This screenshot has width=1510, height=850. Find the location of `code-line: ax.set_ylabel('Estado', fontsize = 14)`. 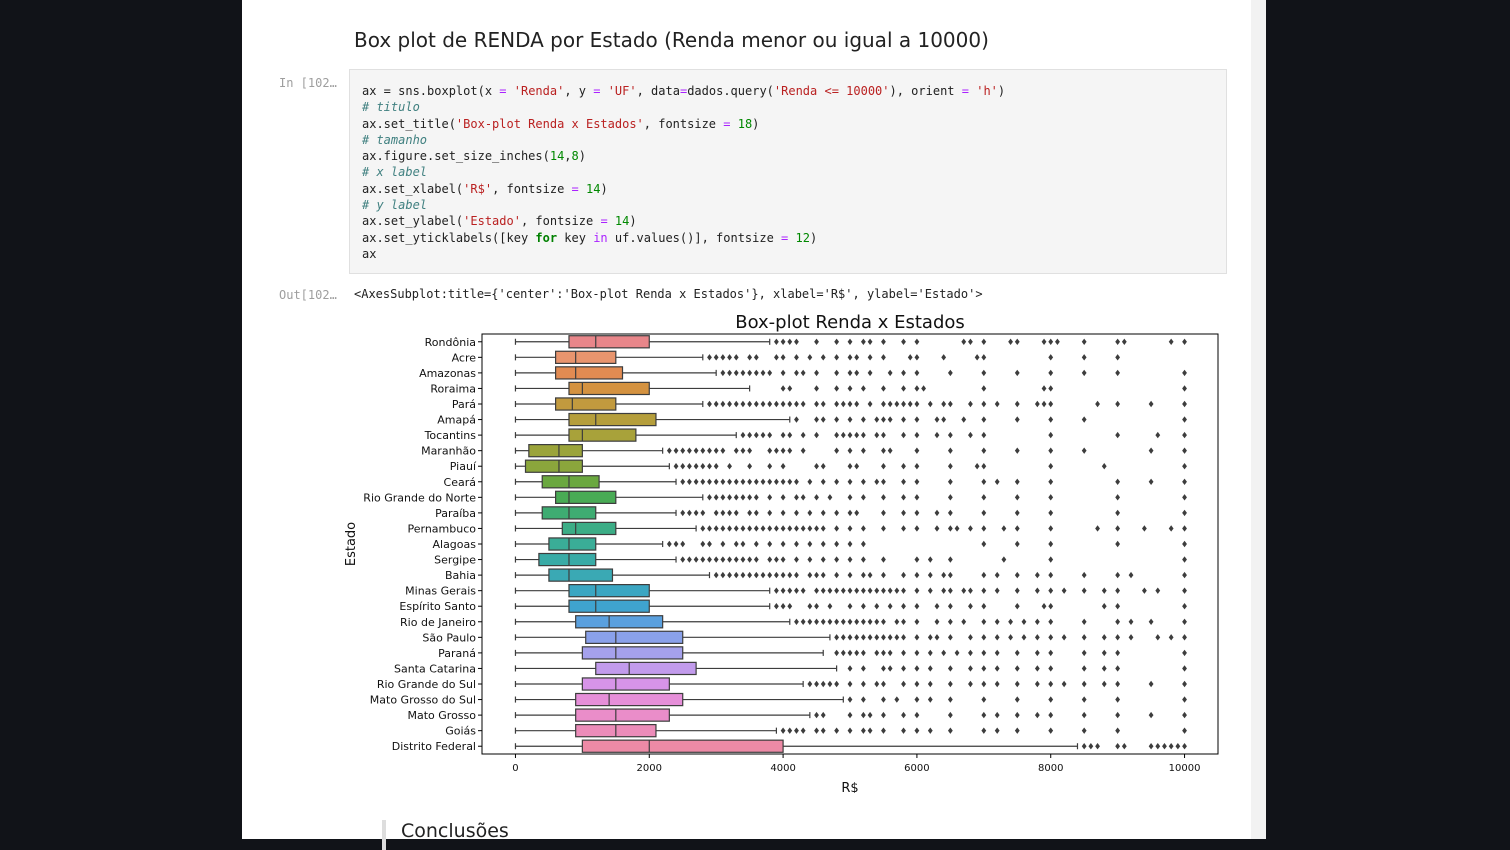

code-line: ax.set_ylabel('Estado', fontsize = 14) is located at coordinates (683, 221).